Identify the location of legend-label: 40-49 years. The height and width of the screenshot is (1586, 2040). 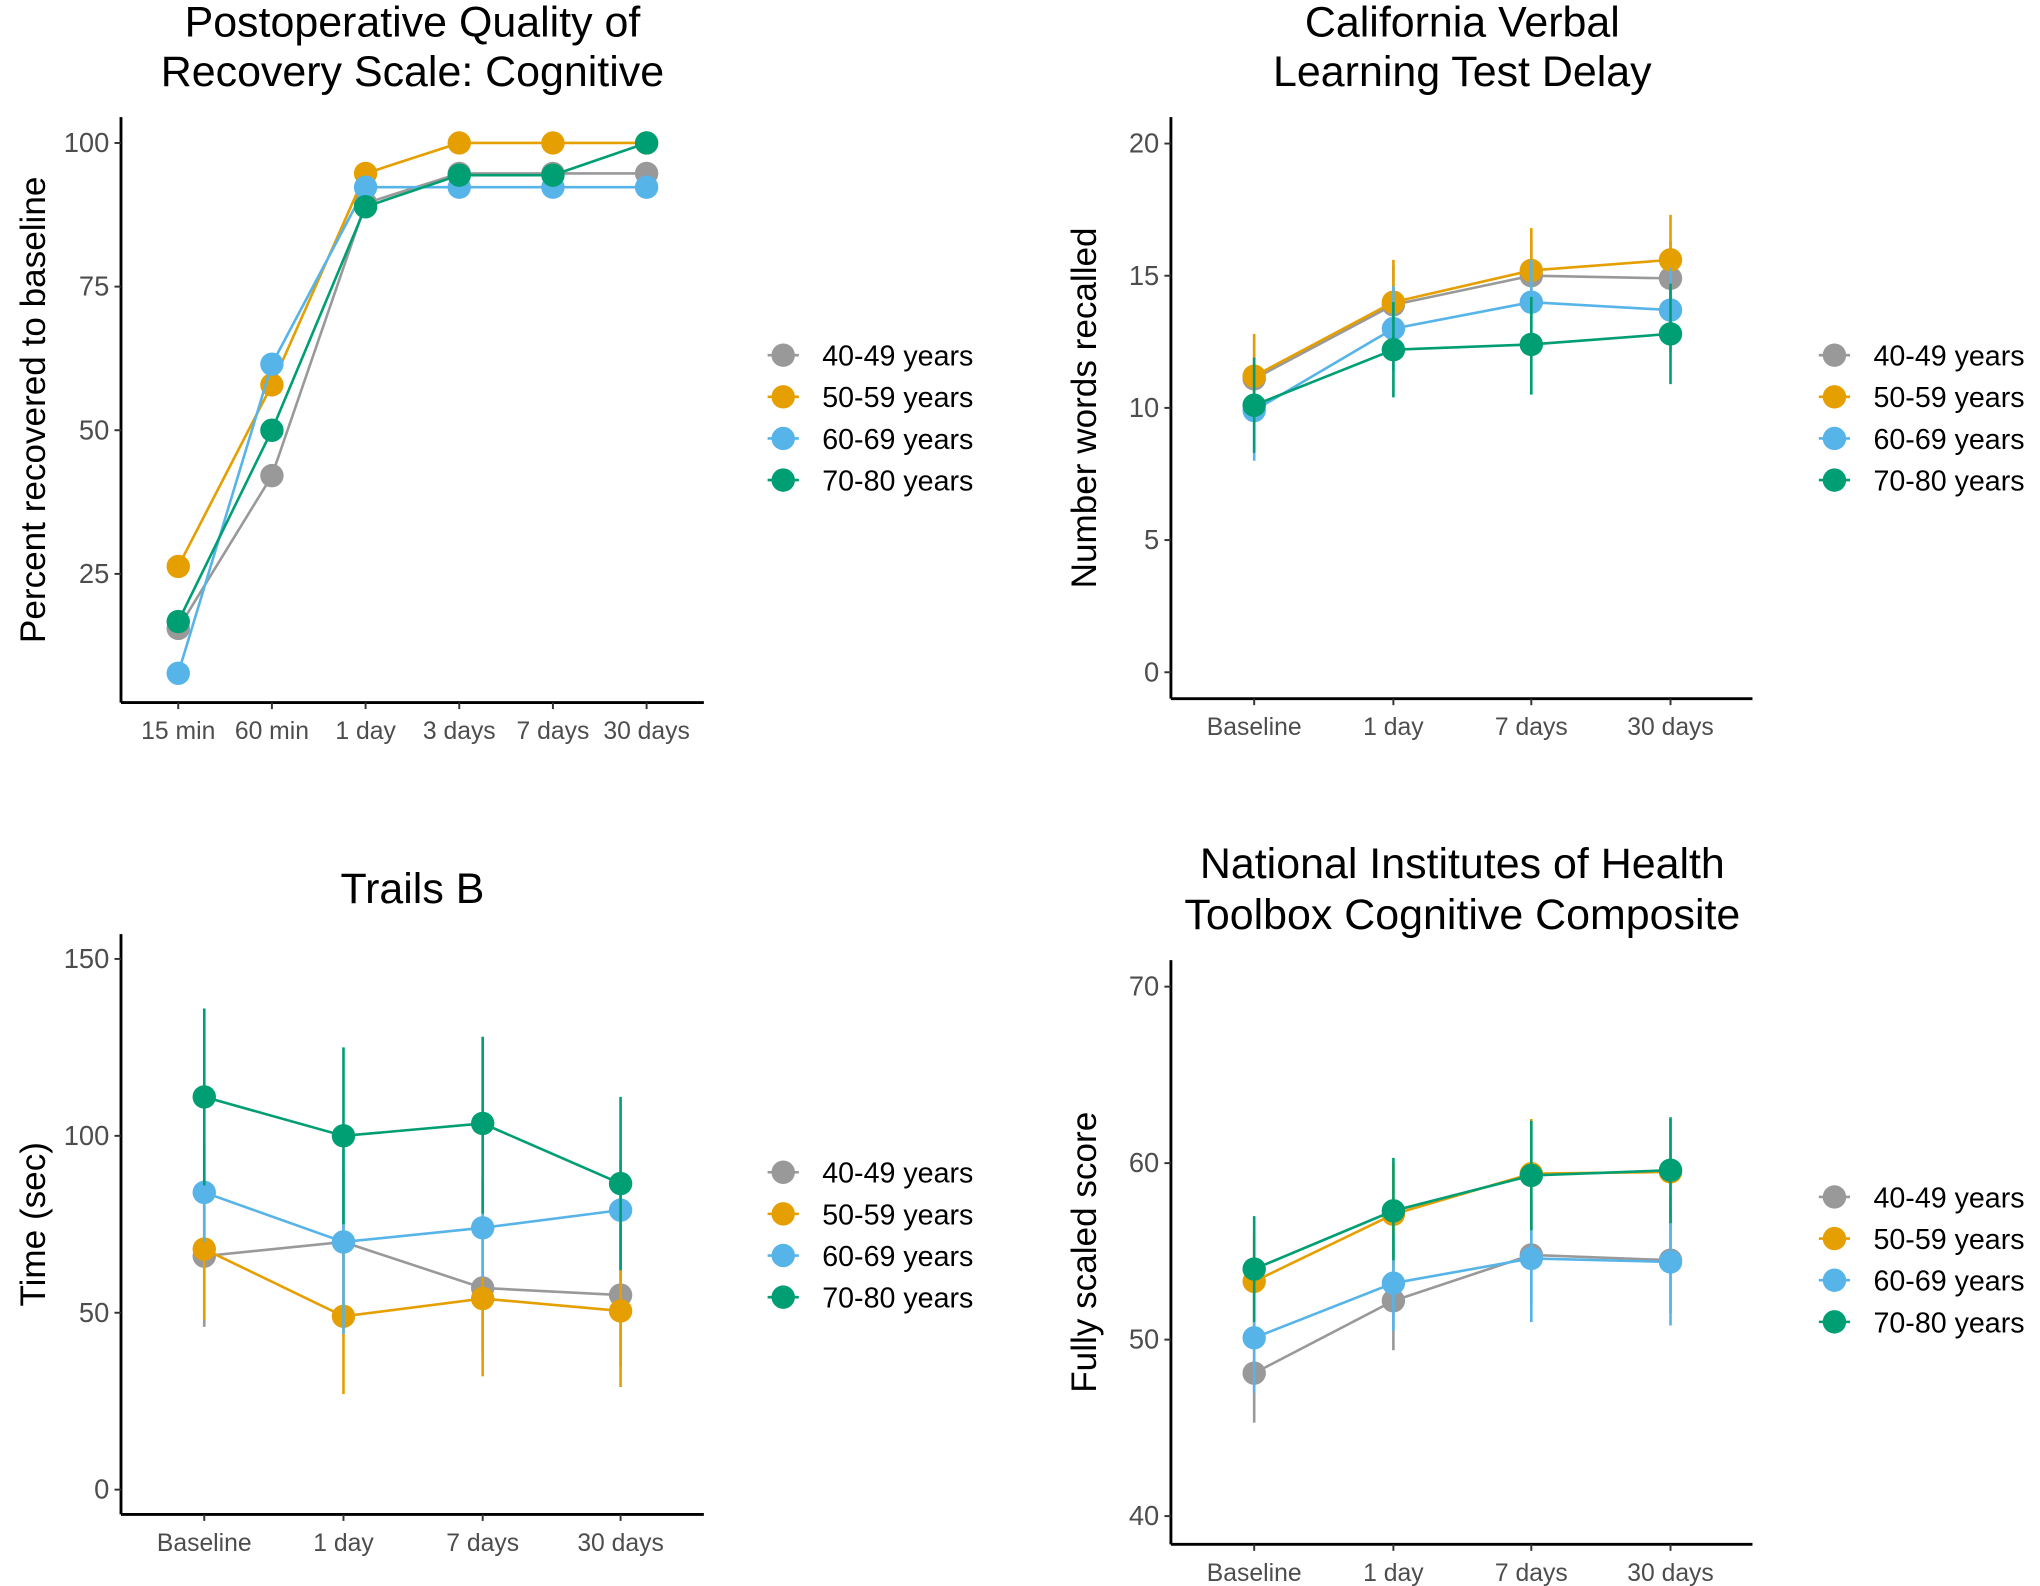
(1948, 1198).